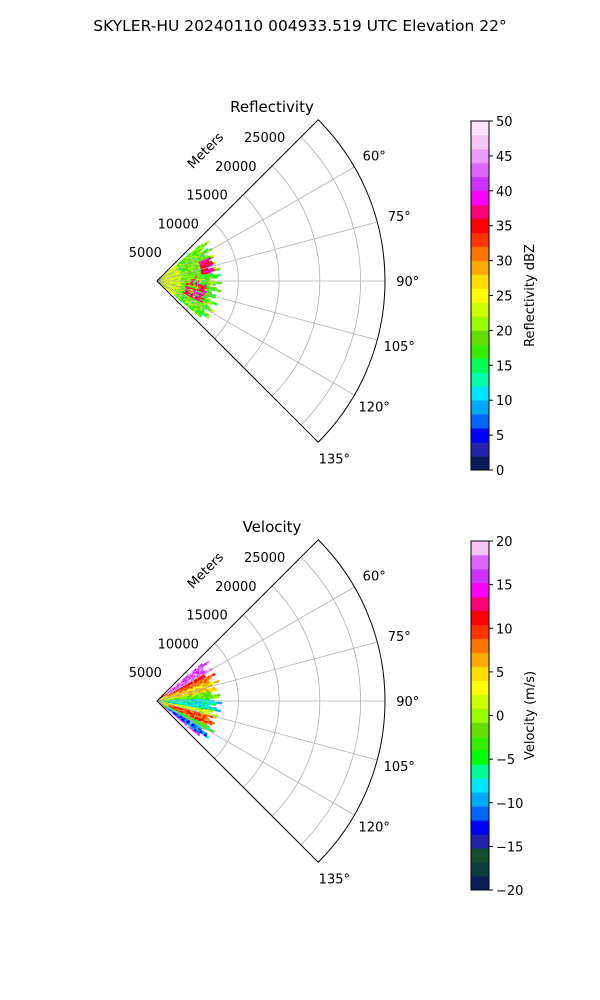  What do you see at coordinates (374, 577) in the screenshot?
I see `azimuth-tick-label: 60°` at bounding box center [374, 577].